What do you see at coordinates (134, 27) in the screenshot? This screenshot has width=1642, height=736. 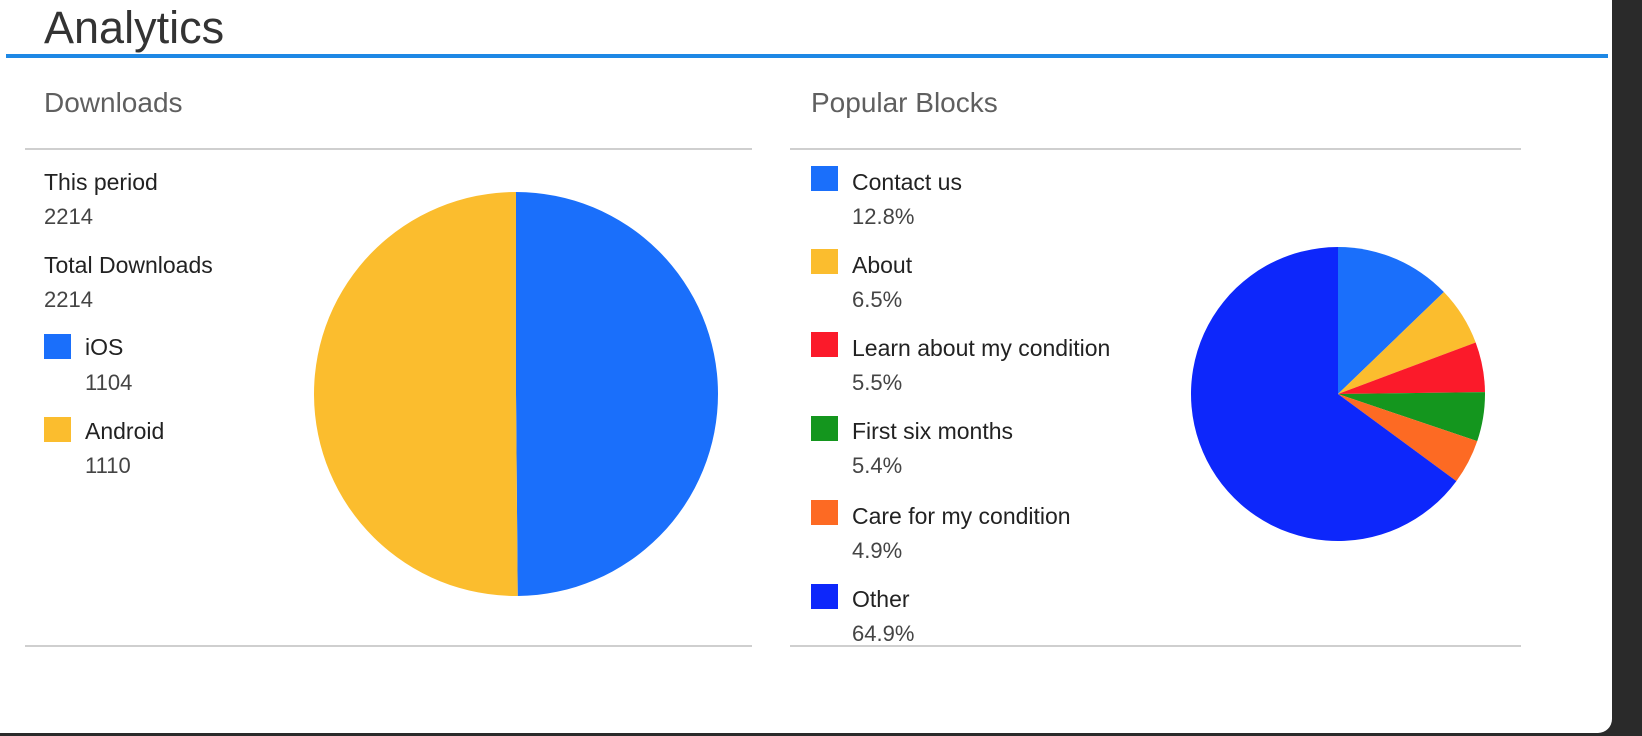 I see `page-title: Analytics` at bounding box center [134, 27].